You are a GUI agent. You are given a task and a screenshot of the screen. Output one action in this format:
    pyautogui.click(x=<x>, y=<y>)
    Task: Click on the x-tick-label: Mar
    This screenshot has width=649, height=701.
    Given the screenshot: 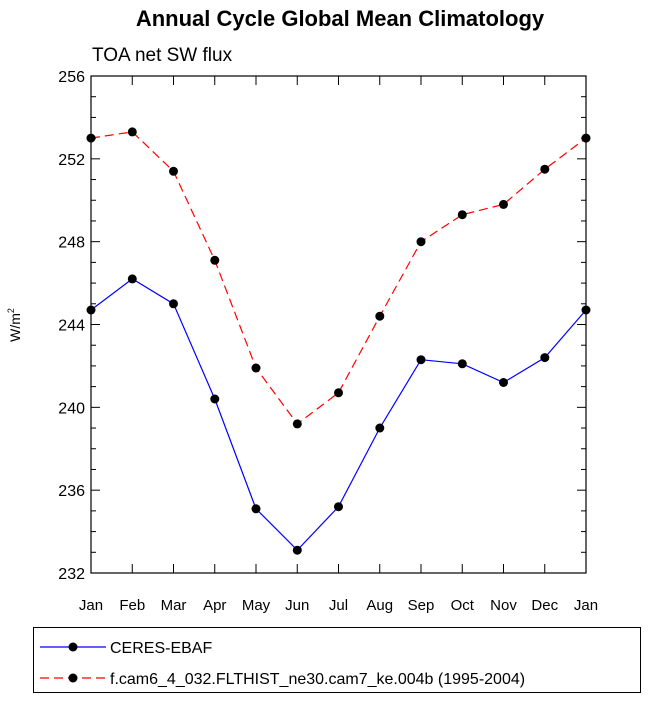 What is the action you would take?
    pyautogui.click(x=174, y=605)
    